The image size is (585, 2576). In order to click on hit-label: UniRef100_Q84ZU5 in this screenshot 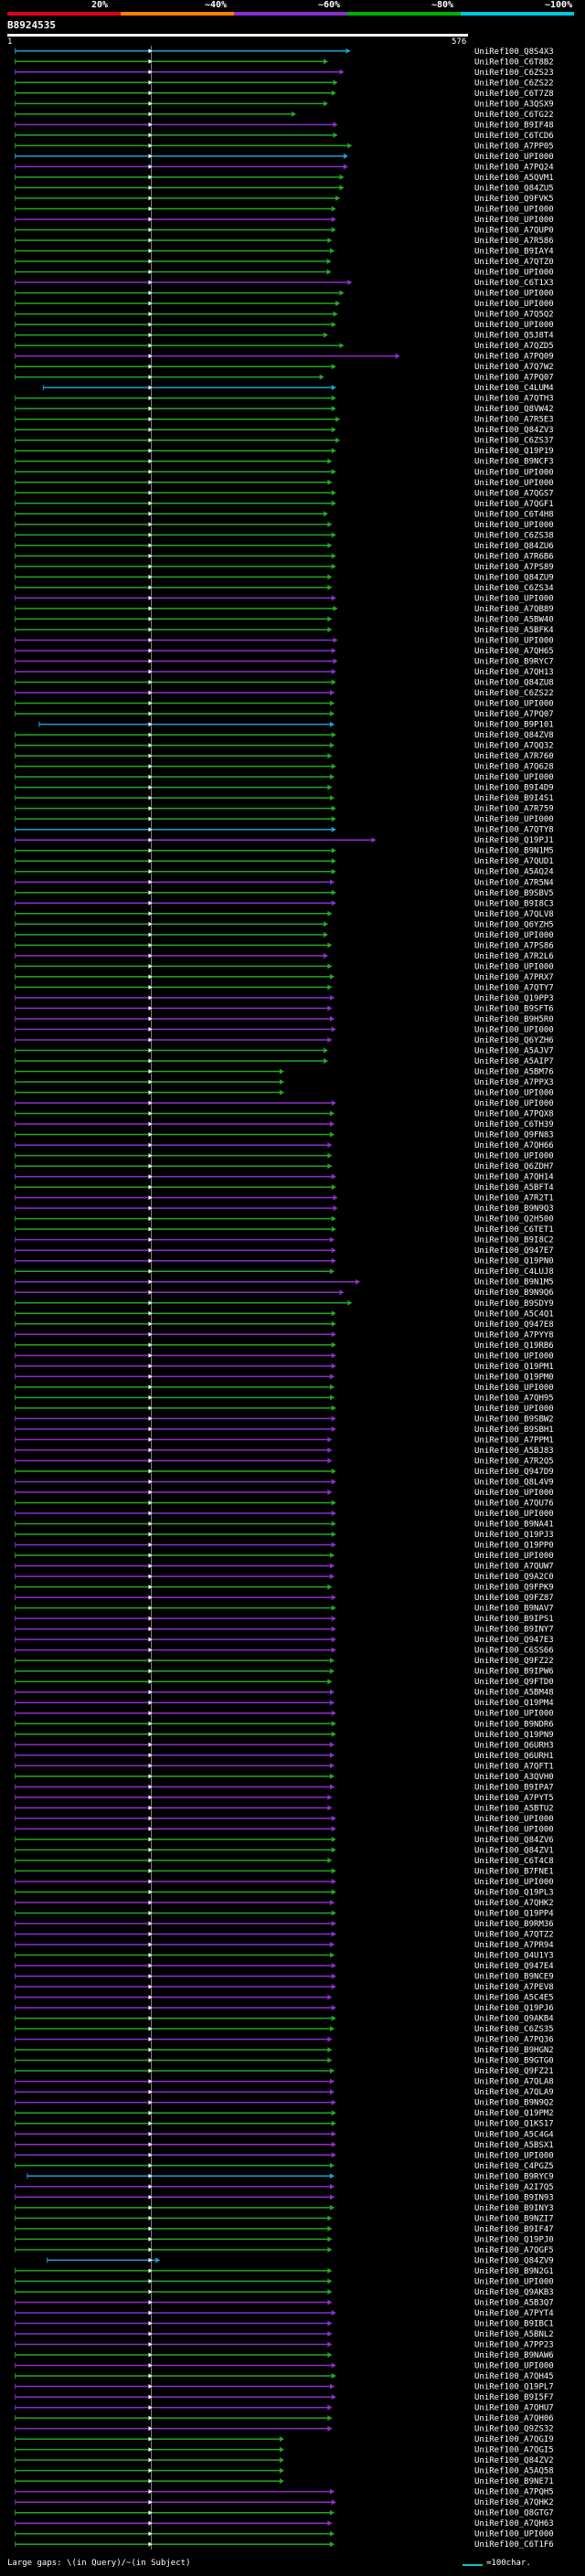, I will do `click(514, 188)`.